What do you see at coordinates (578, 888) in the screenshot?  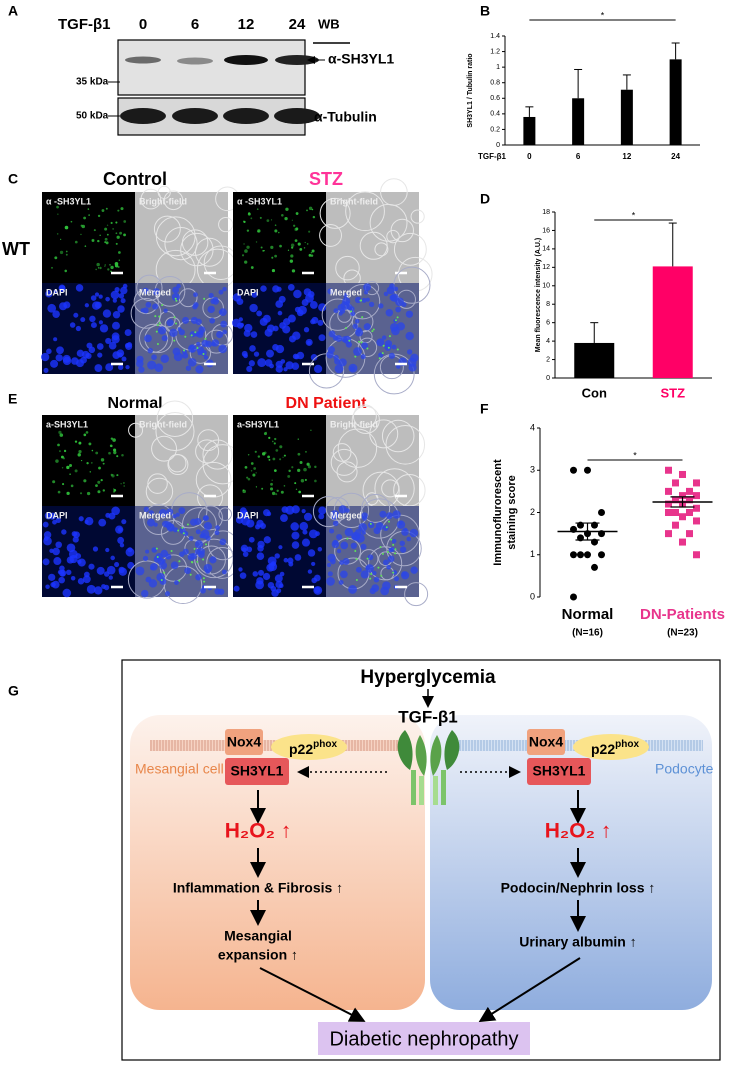 I see `step-label: Podocin/Nephrin loss ↑` at bounding box center [578, 888].